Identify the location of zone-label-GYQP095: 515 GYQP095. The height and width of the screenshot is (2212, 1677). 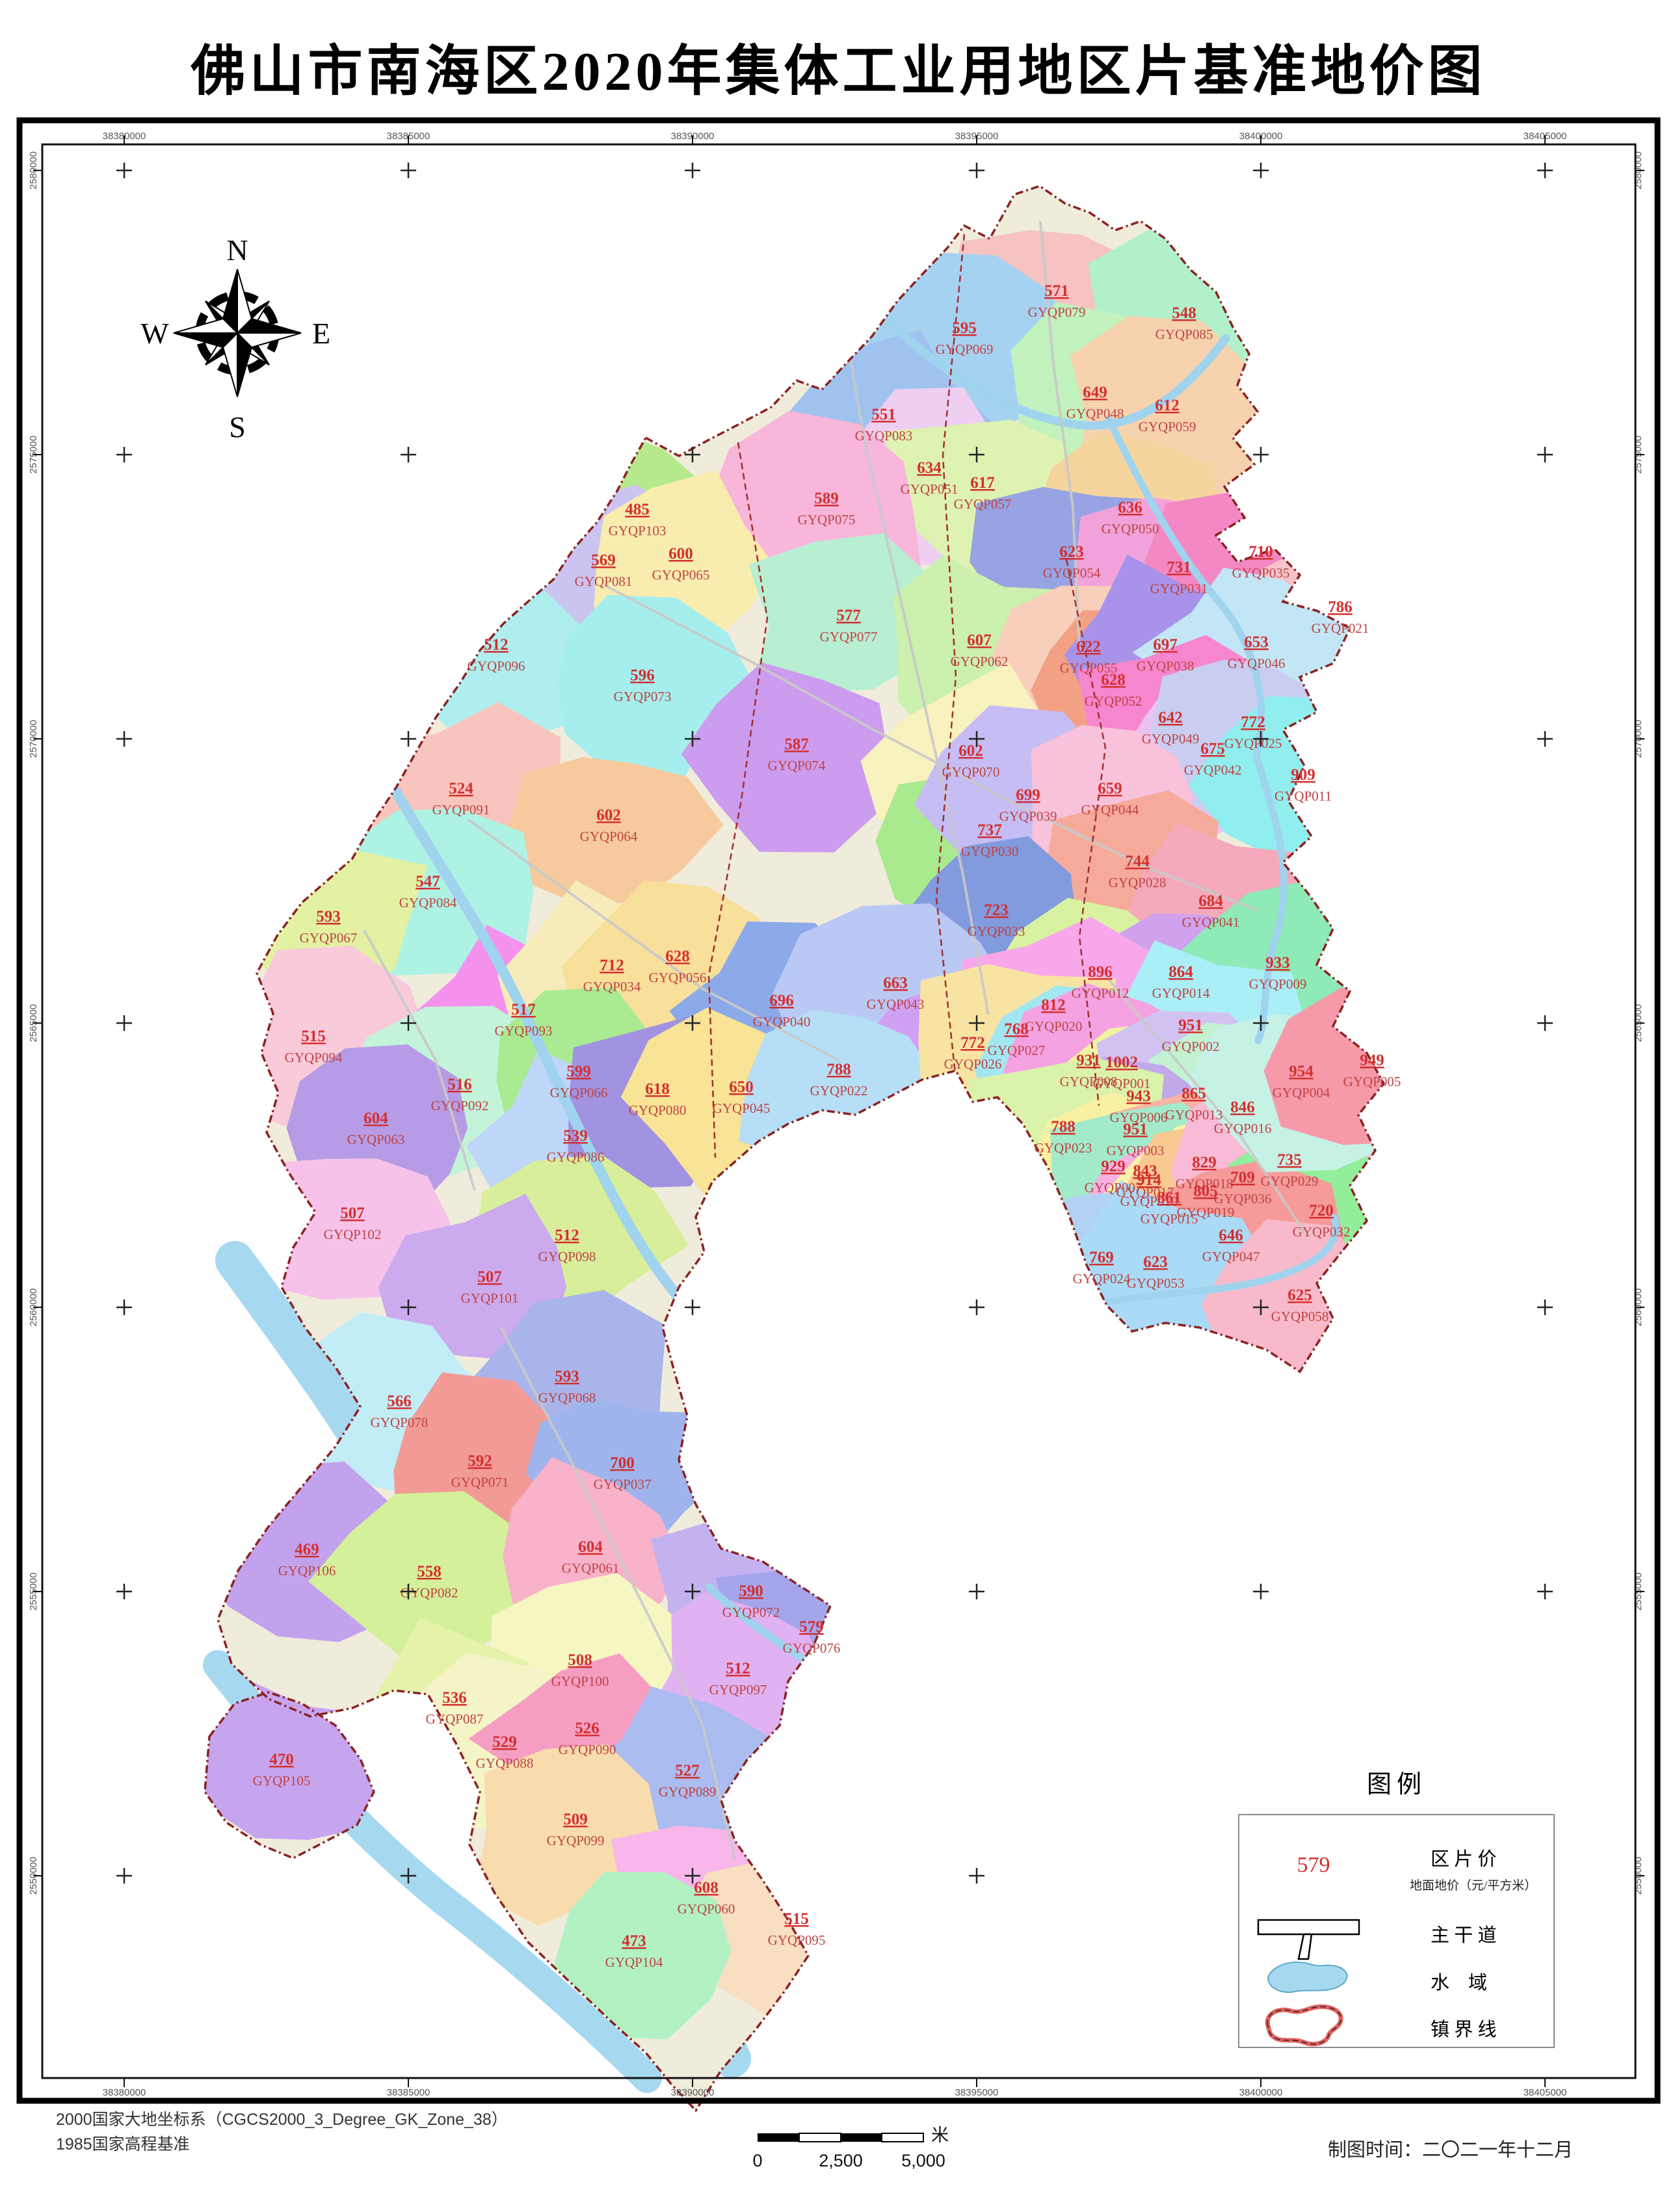
(797, 1929).